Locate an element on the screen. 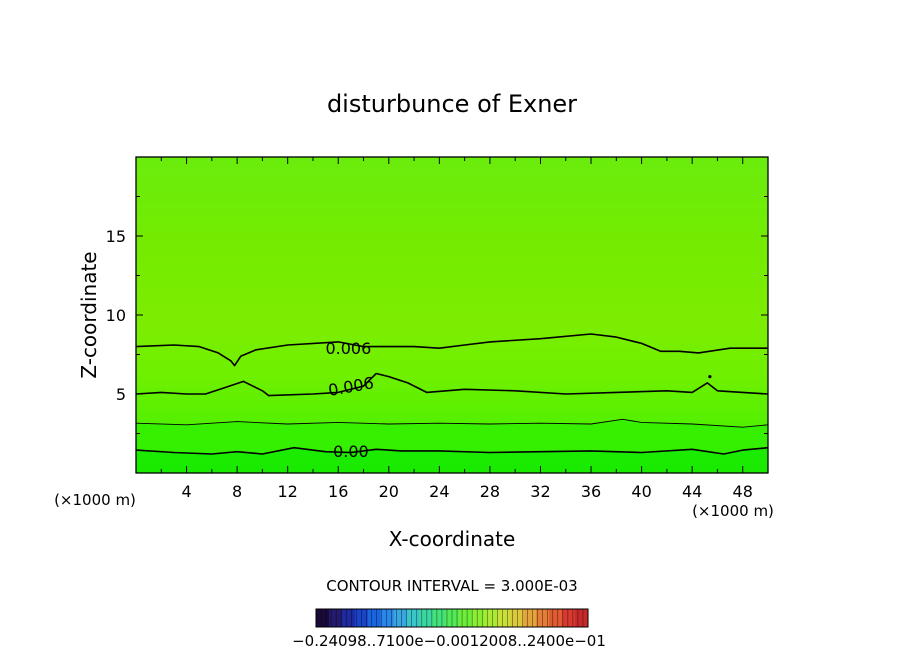  y-tick-label: 10 is located at coordinates (116, 315).